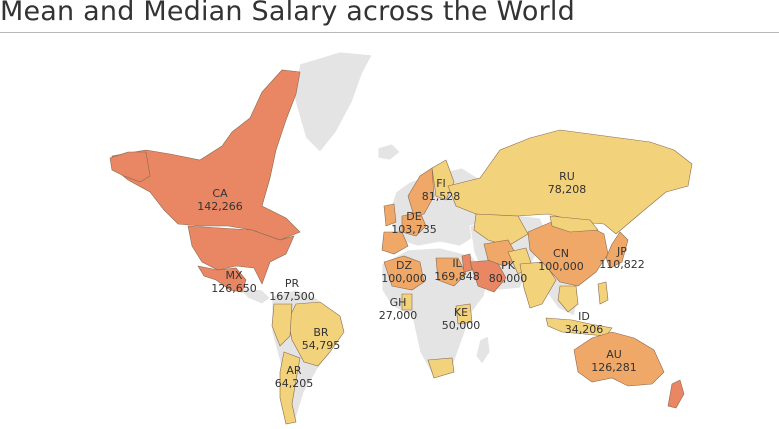 Image resolution: width=779 pixels, height=429 pixels. What do you see at coordinates (206, 155) in the screenshot?
I see `country-ca` at bounding box center [206, 155].